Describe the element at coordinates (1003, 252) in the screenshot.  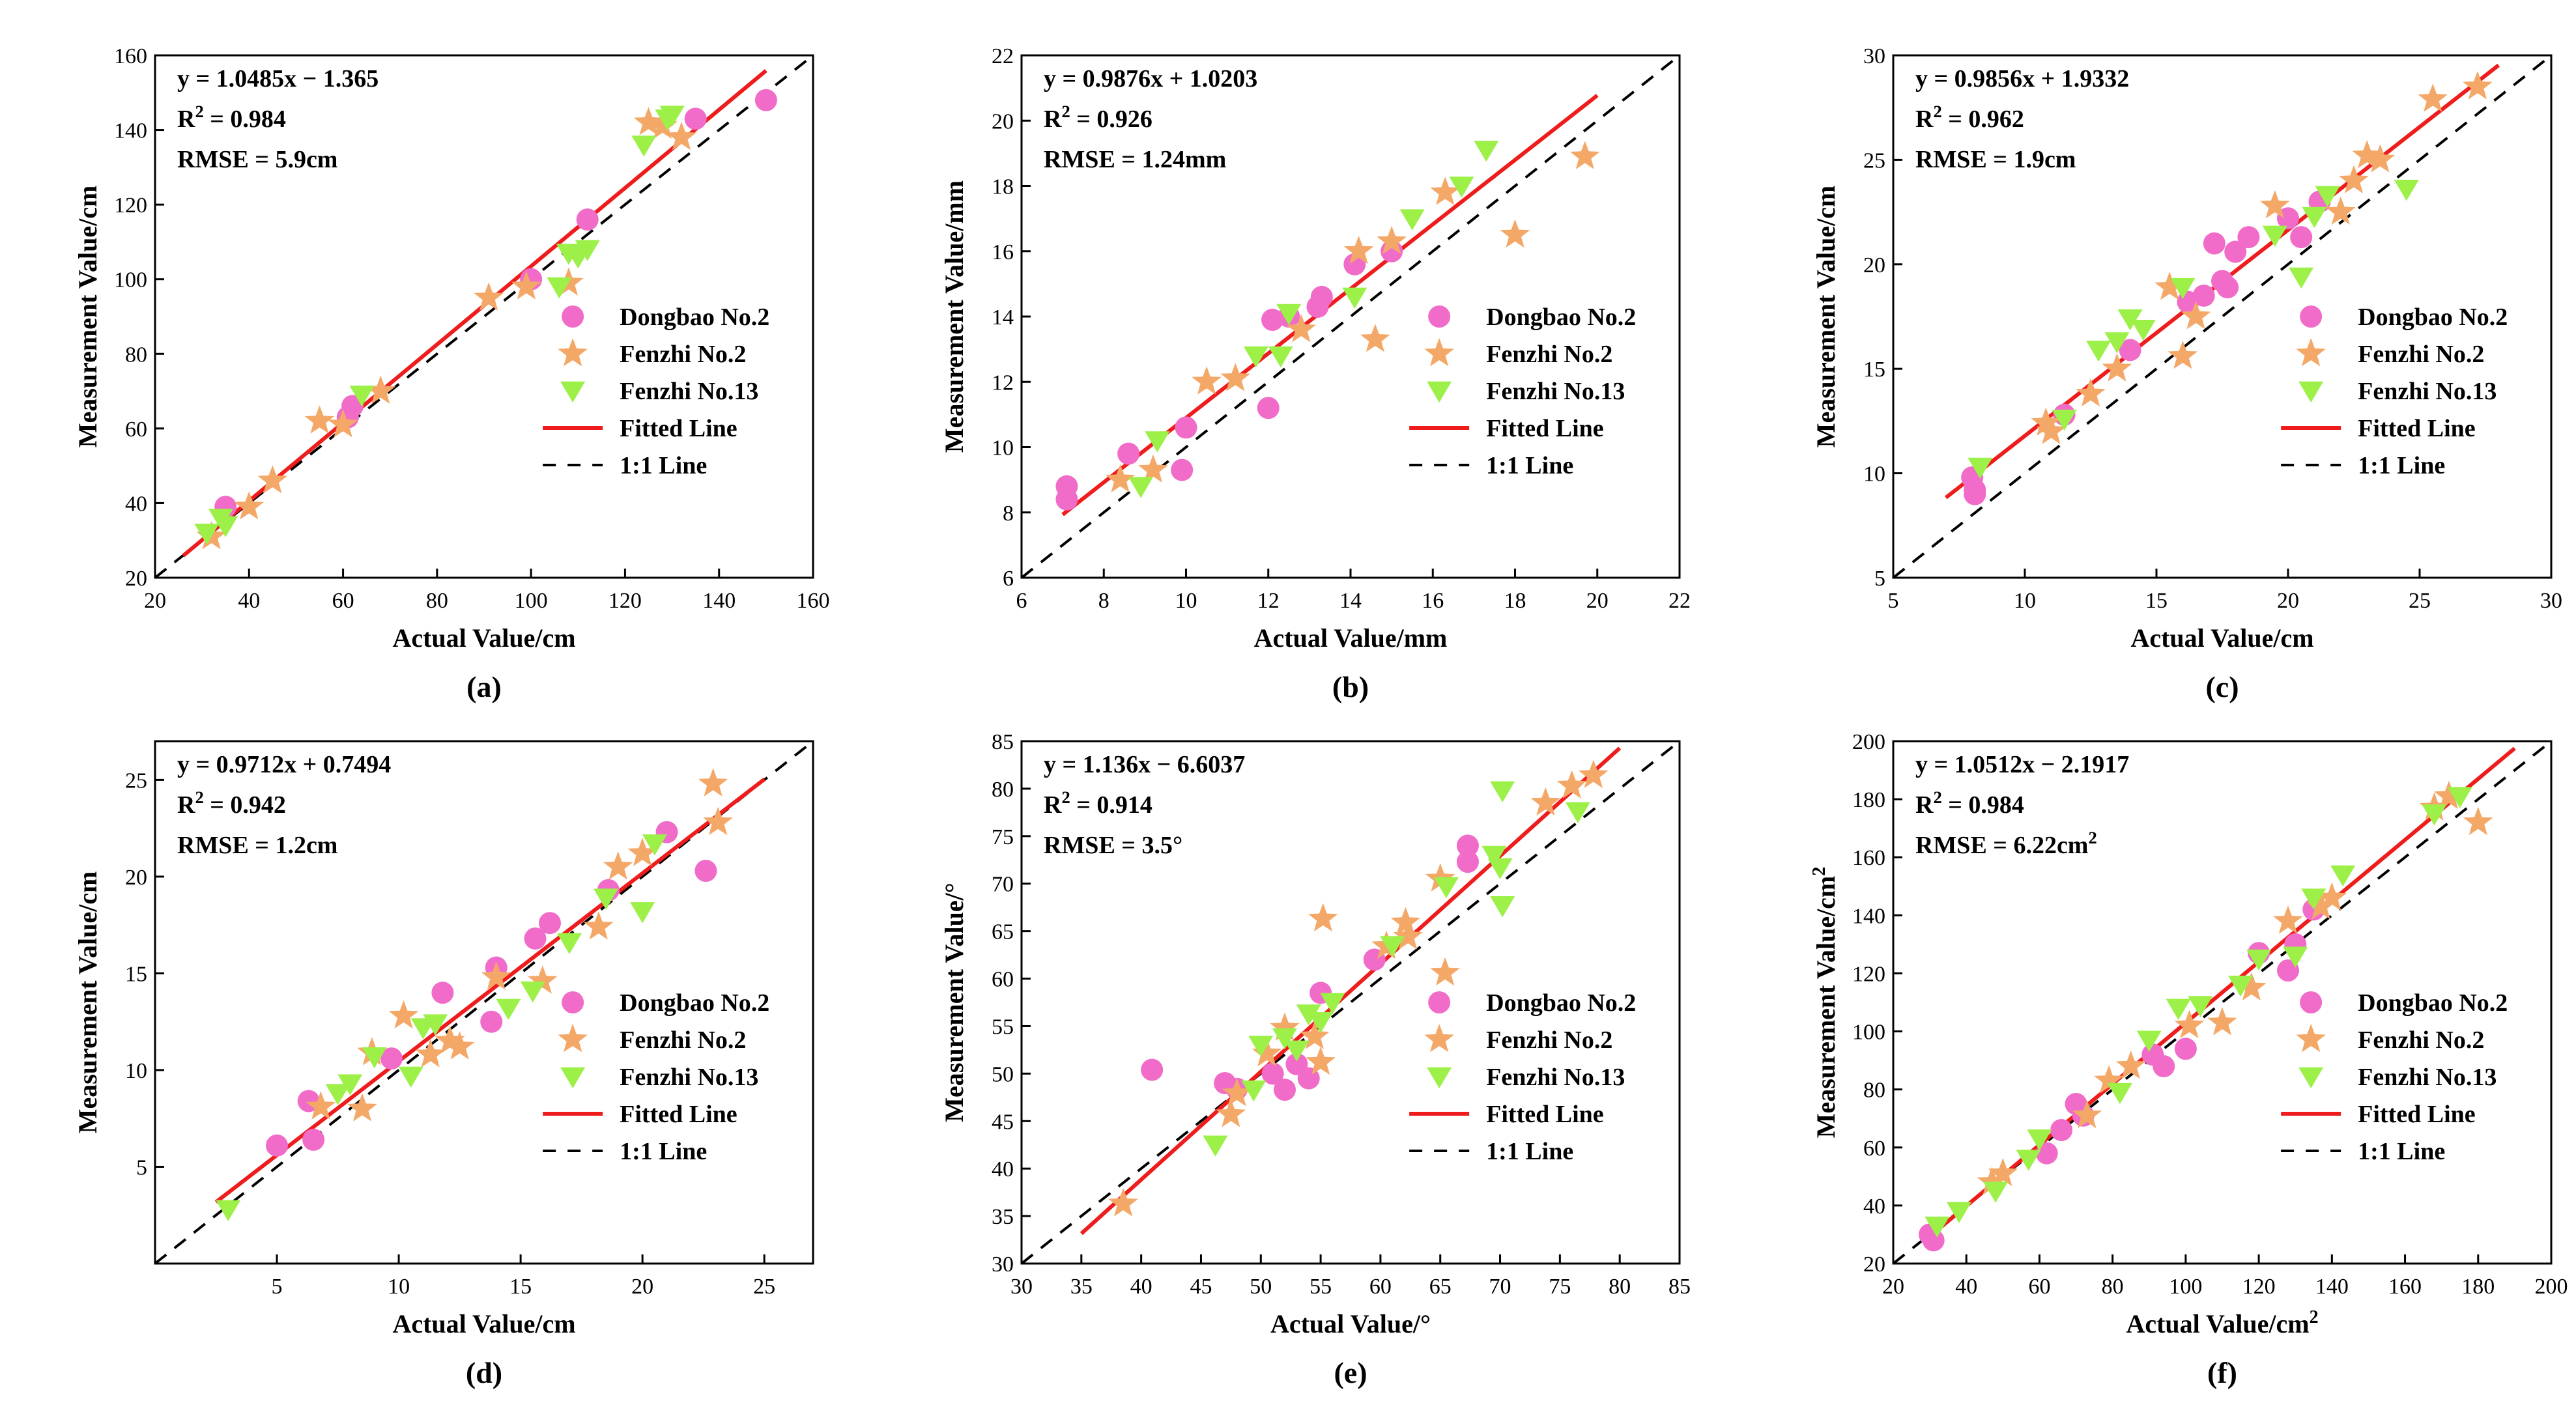
I see `y-tick-label: 16` at that location.